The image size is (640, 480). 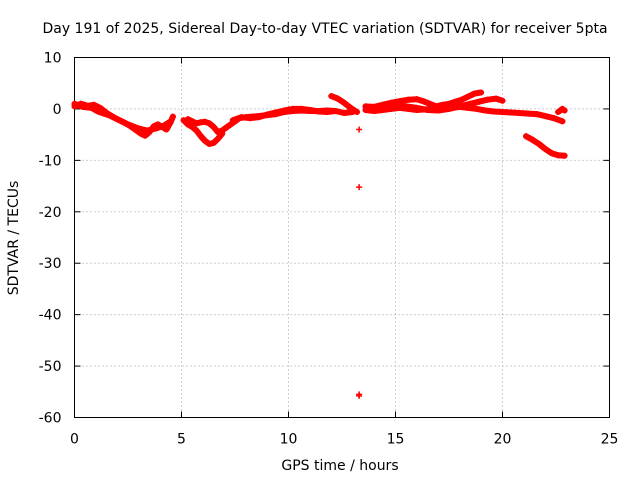 I want to click on x-tick-label: 20, so click(x=503, y=440).